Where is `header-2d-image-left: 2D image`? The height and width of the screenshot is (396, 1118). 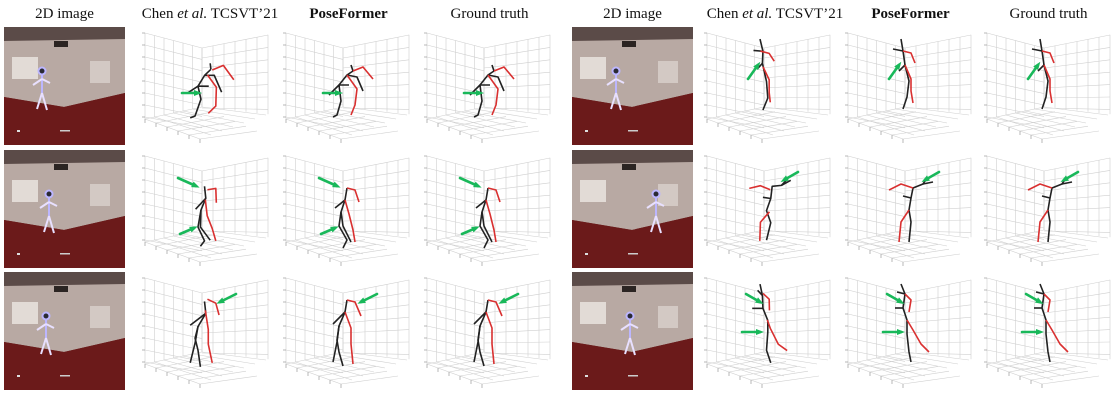 header-2d-image-left: 2D image is located at coordinates (64, 14).